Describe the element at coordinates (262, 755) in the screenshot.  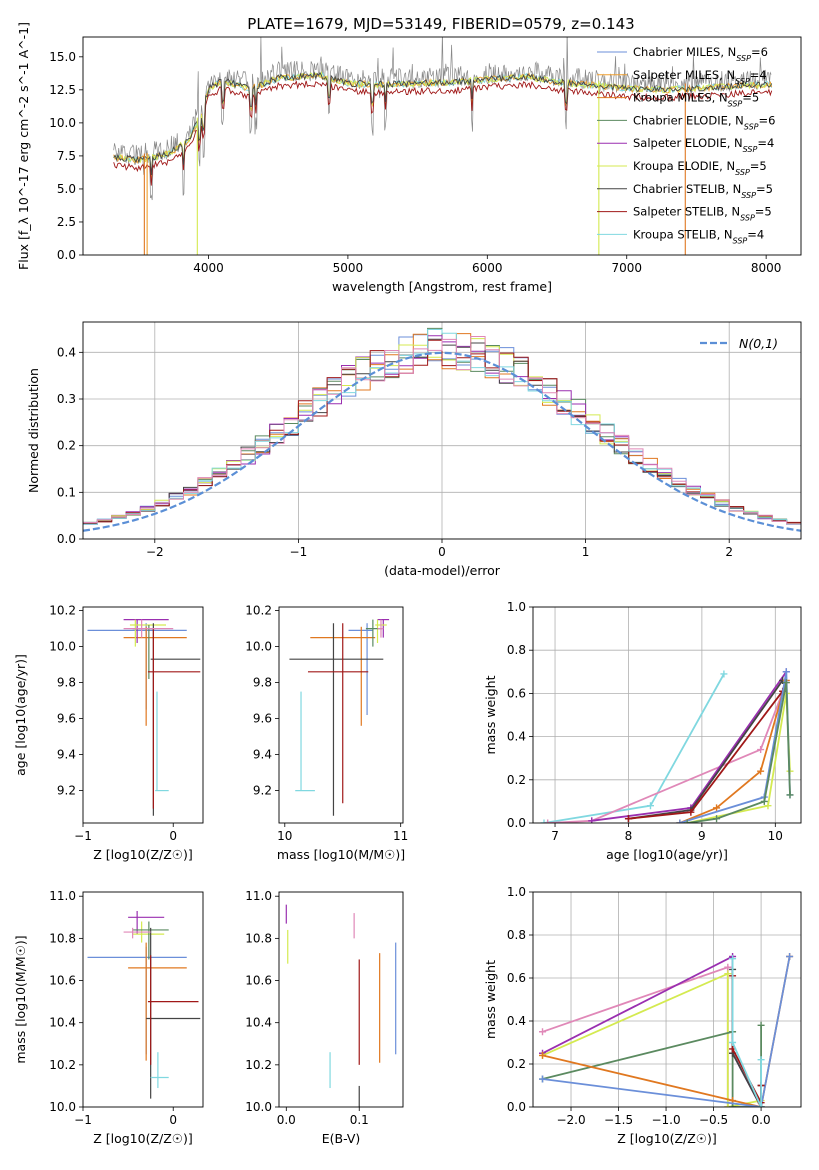
I see `y-tick-label: 9.4` at that location.